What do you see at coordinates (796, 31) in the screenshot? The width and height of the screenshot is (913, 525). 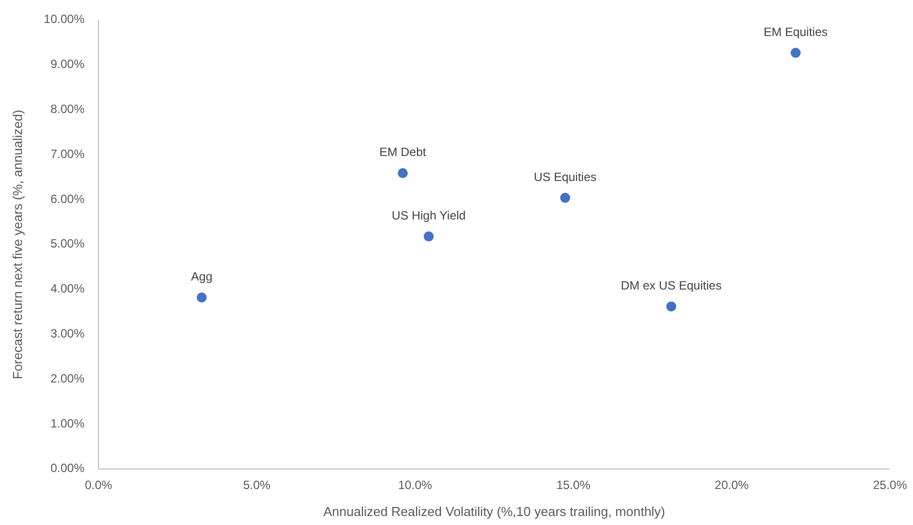 I see `annotation: EM Equities` at bounding box center [796, 31].